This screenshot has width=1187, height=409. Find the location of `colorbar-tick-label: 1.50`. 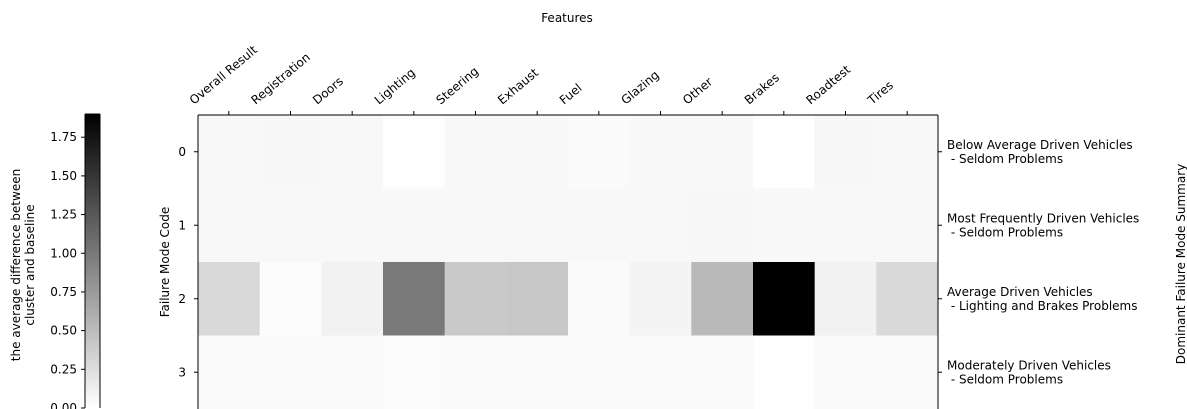

colorbar-tick-label: 1.50 is located at coordinates (63, 176).